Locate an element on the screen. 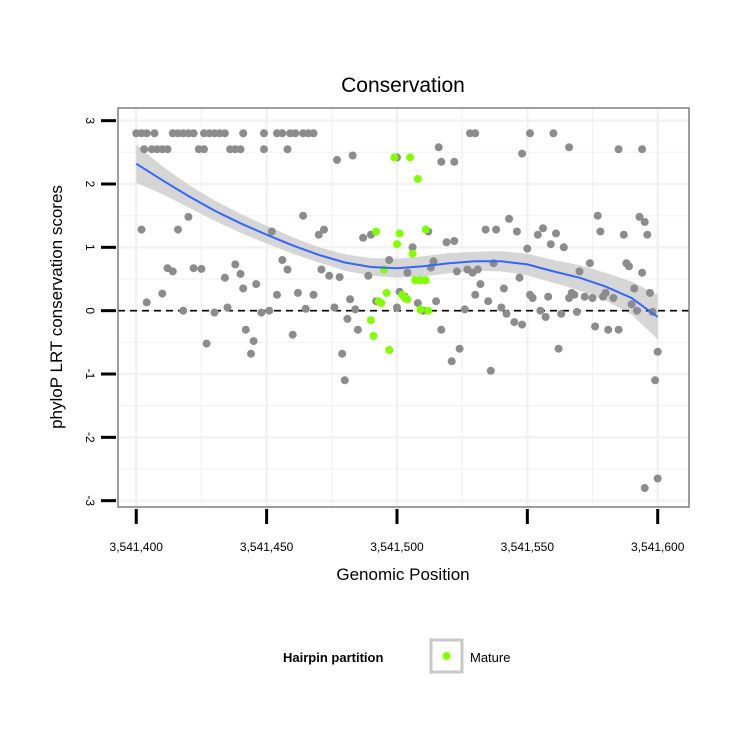 This screenshot has height=750, width=750. y-tick-label: 1 is located at coordinates (90, 247).